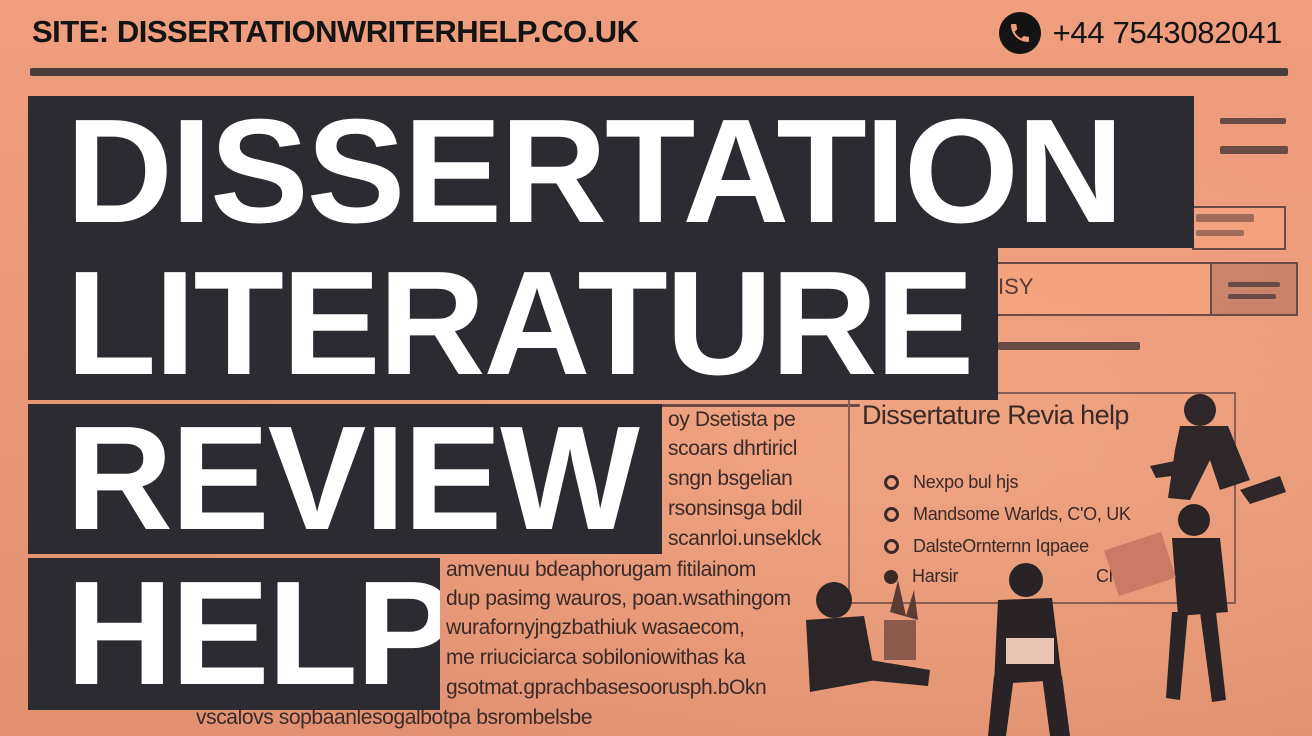  I want to click on phone-icon, so click(1019, 33).